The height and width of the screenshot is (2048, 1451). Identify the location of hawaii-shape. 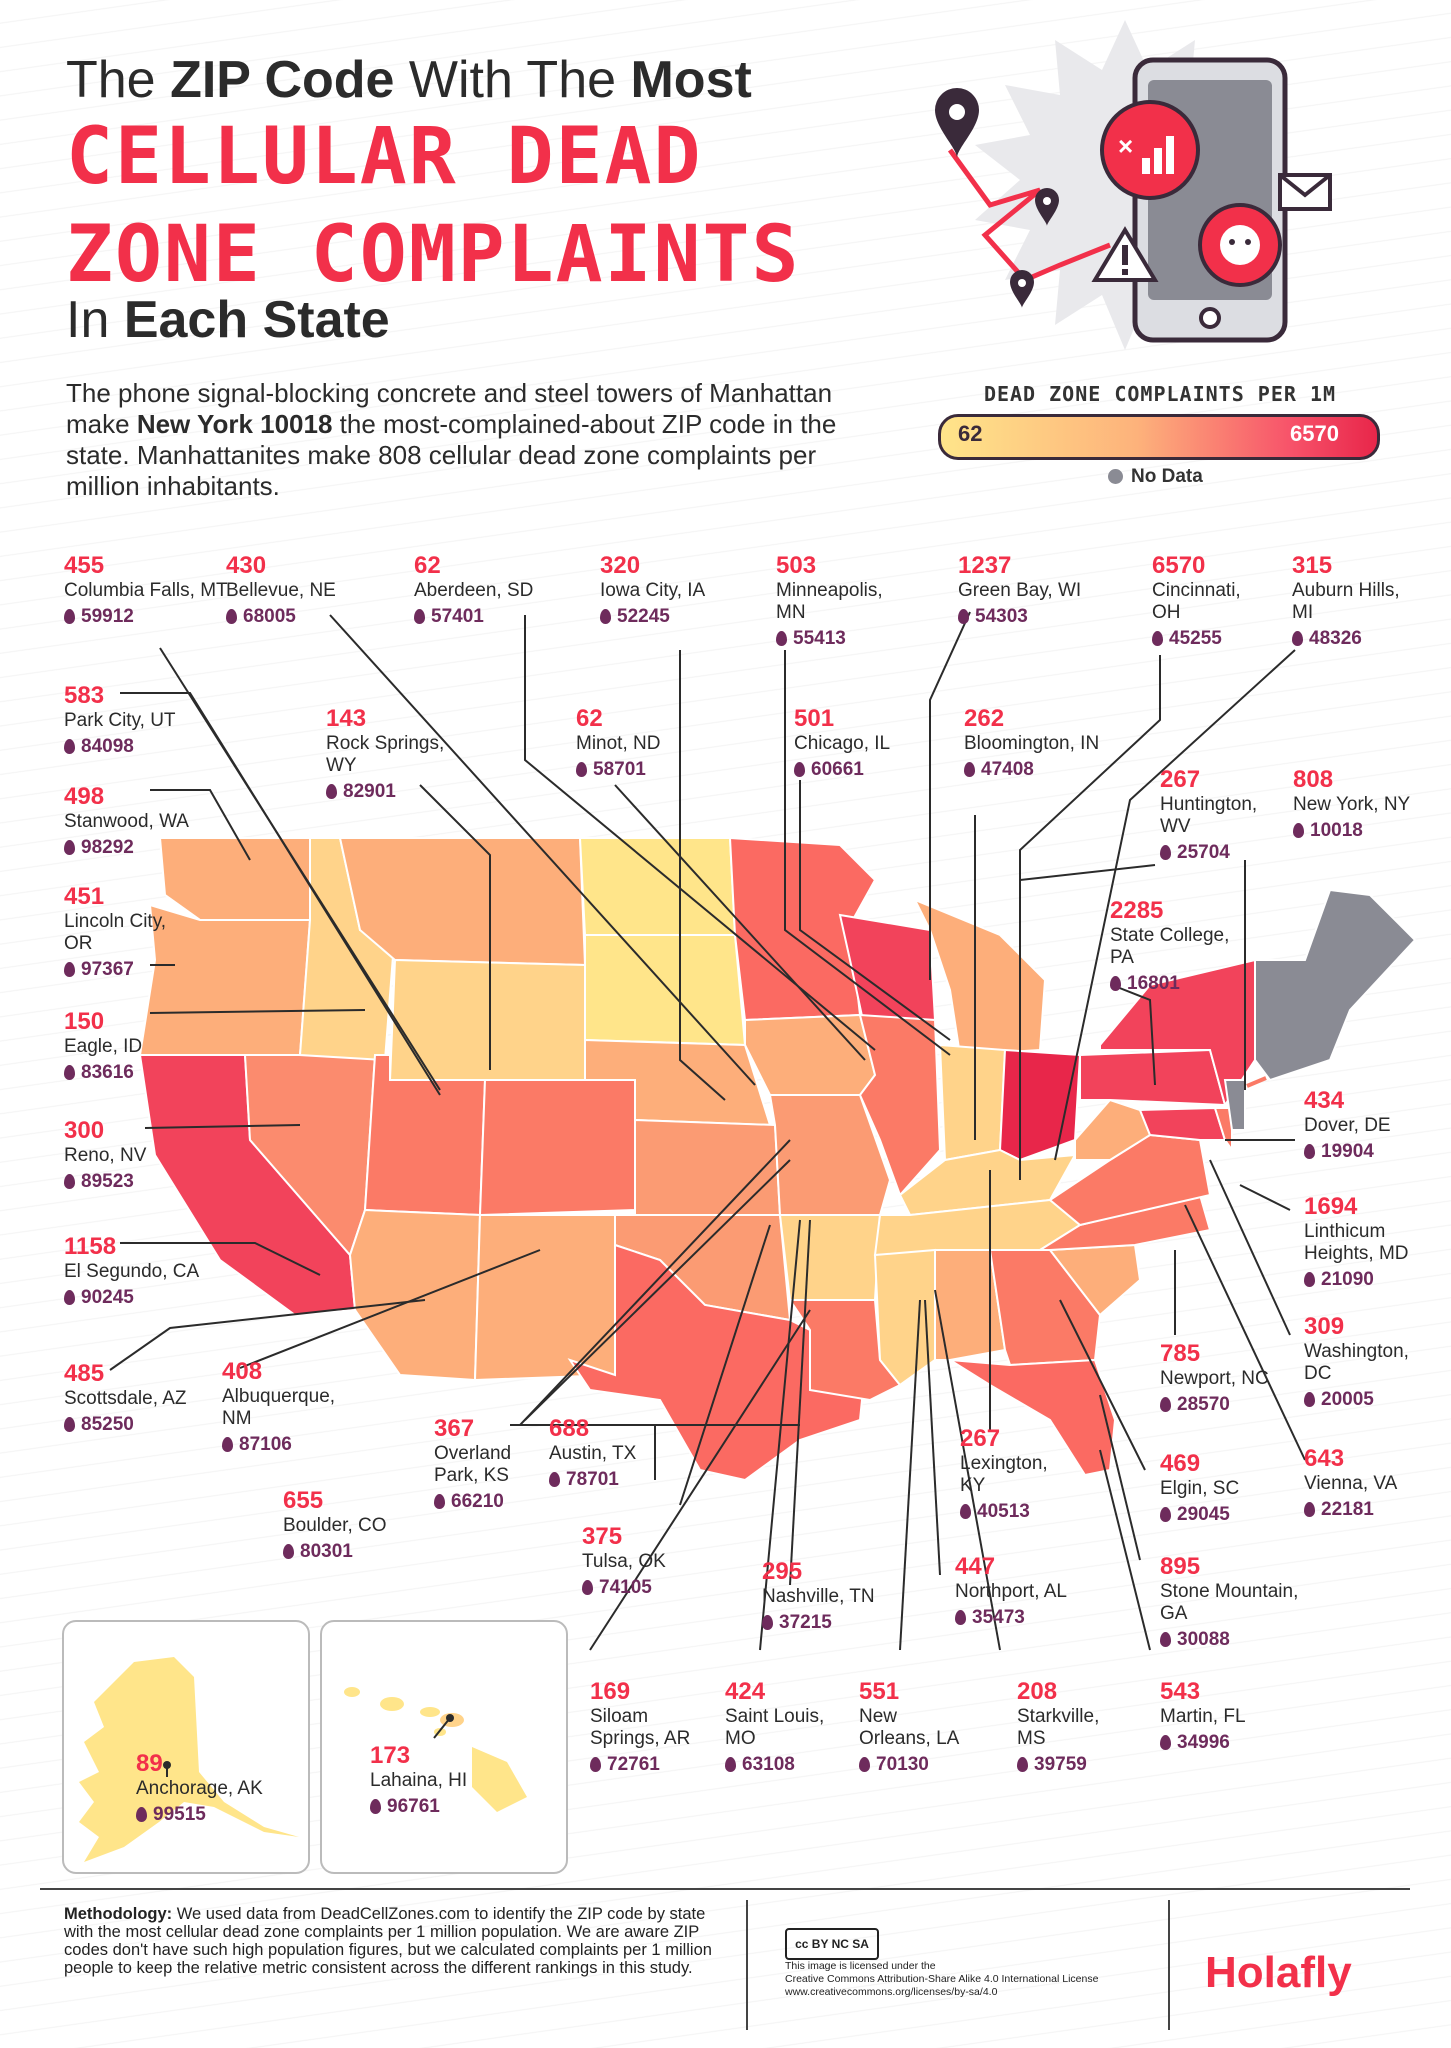
(435, 1749).